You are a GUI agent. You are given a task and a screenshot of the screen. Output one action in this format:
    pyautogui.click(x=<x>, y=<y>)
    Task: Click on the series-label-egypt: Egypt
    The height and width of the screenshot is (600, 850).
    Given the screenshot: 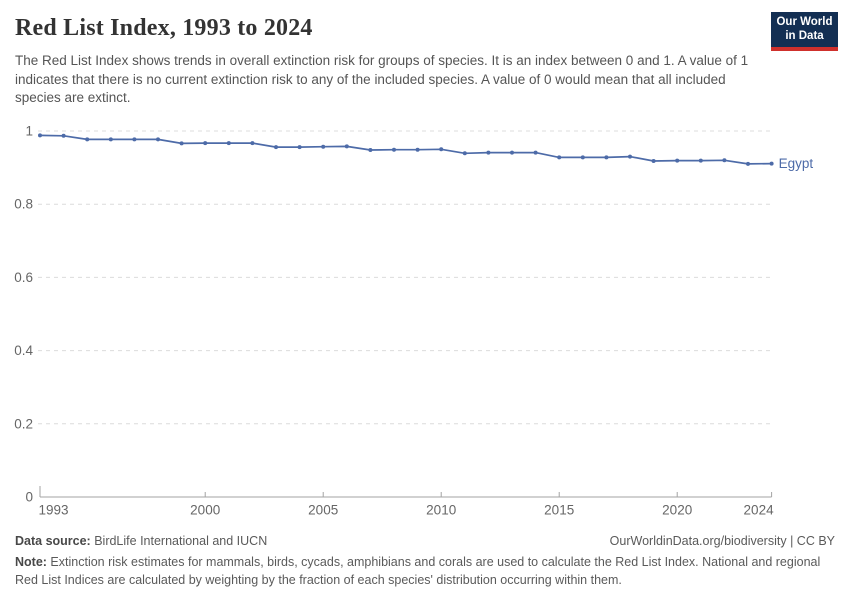 What is the action you would take?
    pyautogui.click(x=796, y=163)
    